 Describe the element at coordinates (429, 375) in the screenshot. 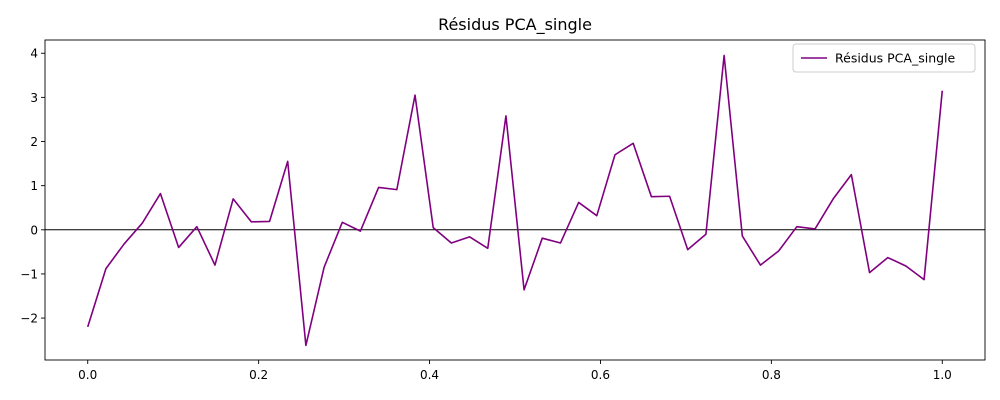

I see `x-tick-label: 0.4` at that location.